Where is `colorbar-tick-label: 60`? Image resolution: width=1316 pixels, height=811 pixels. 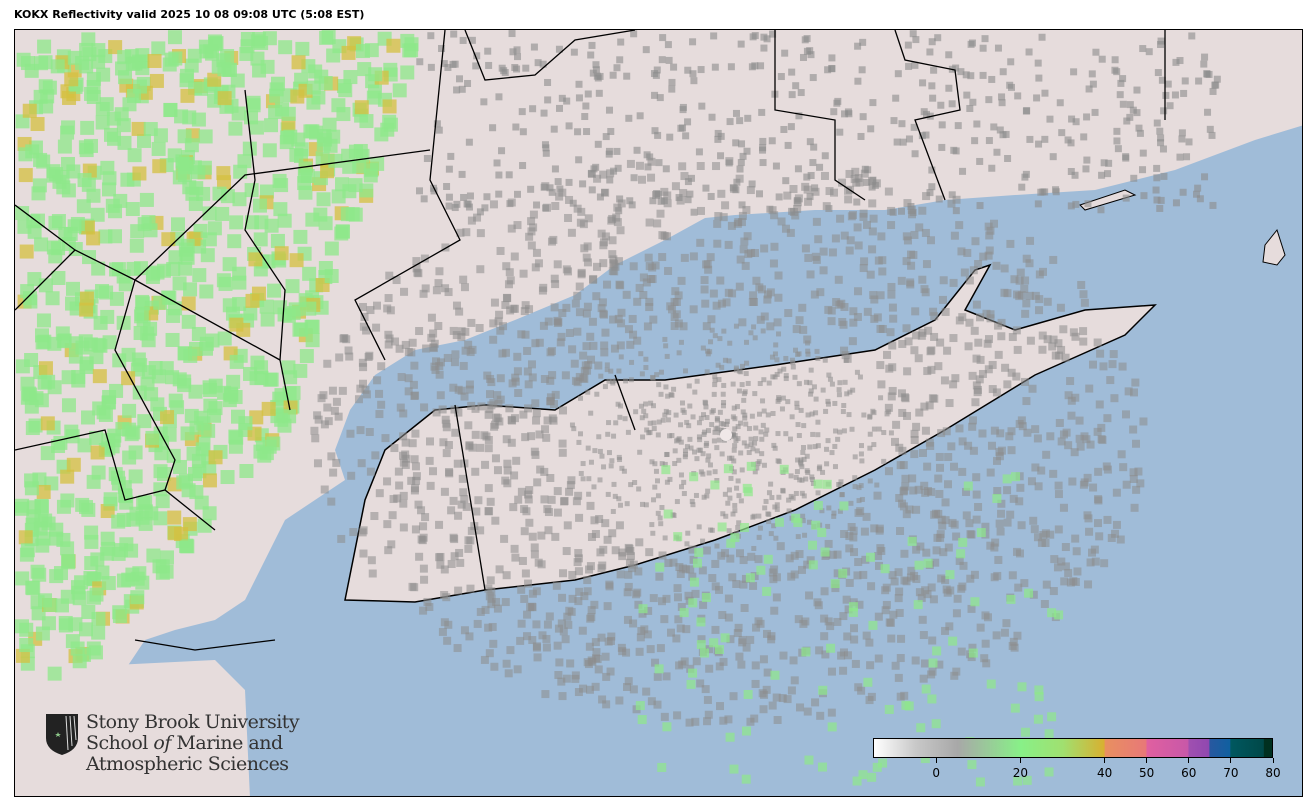
colorbar-tick-label: 60 is located at coordinates (1189, 773).